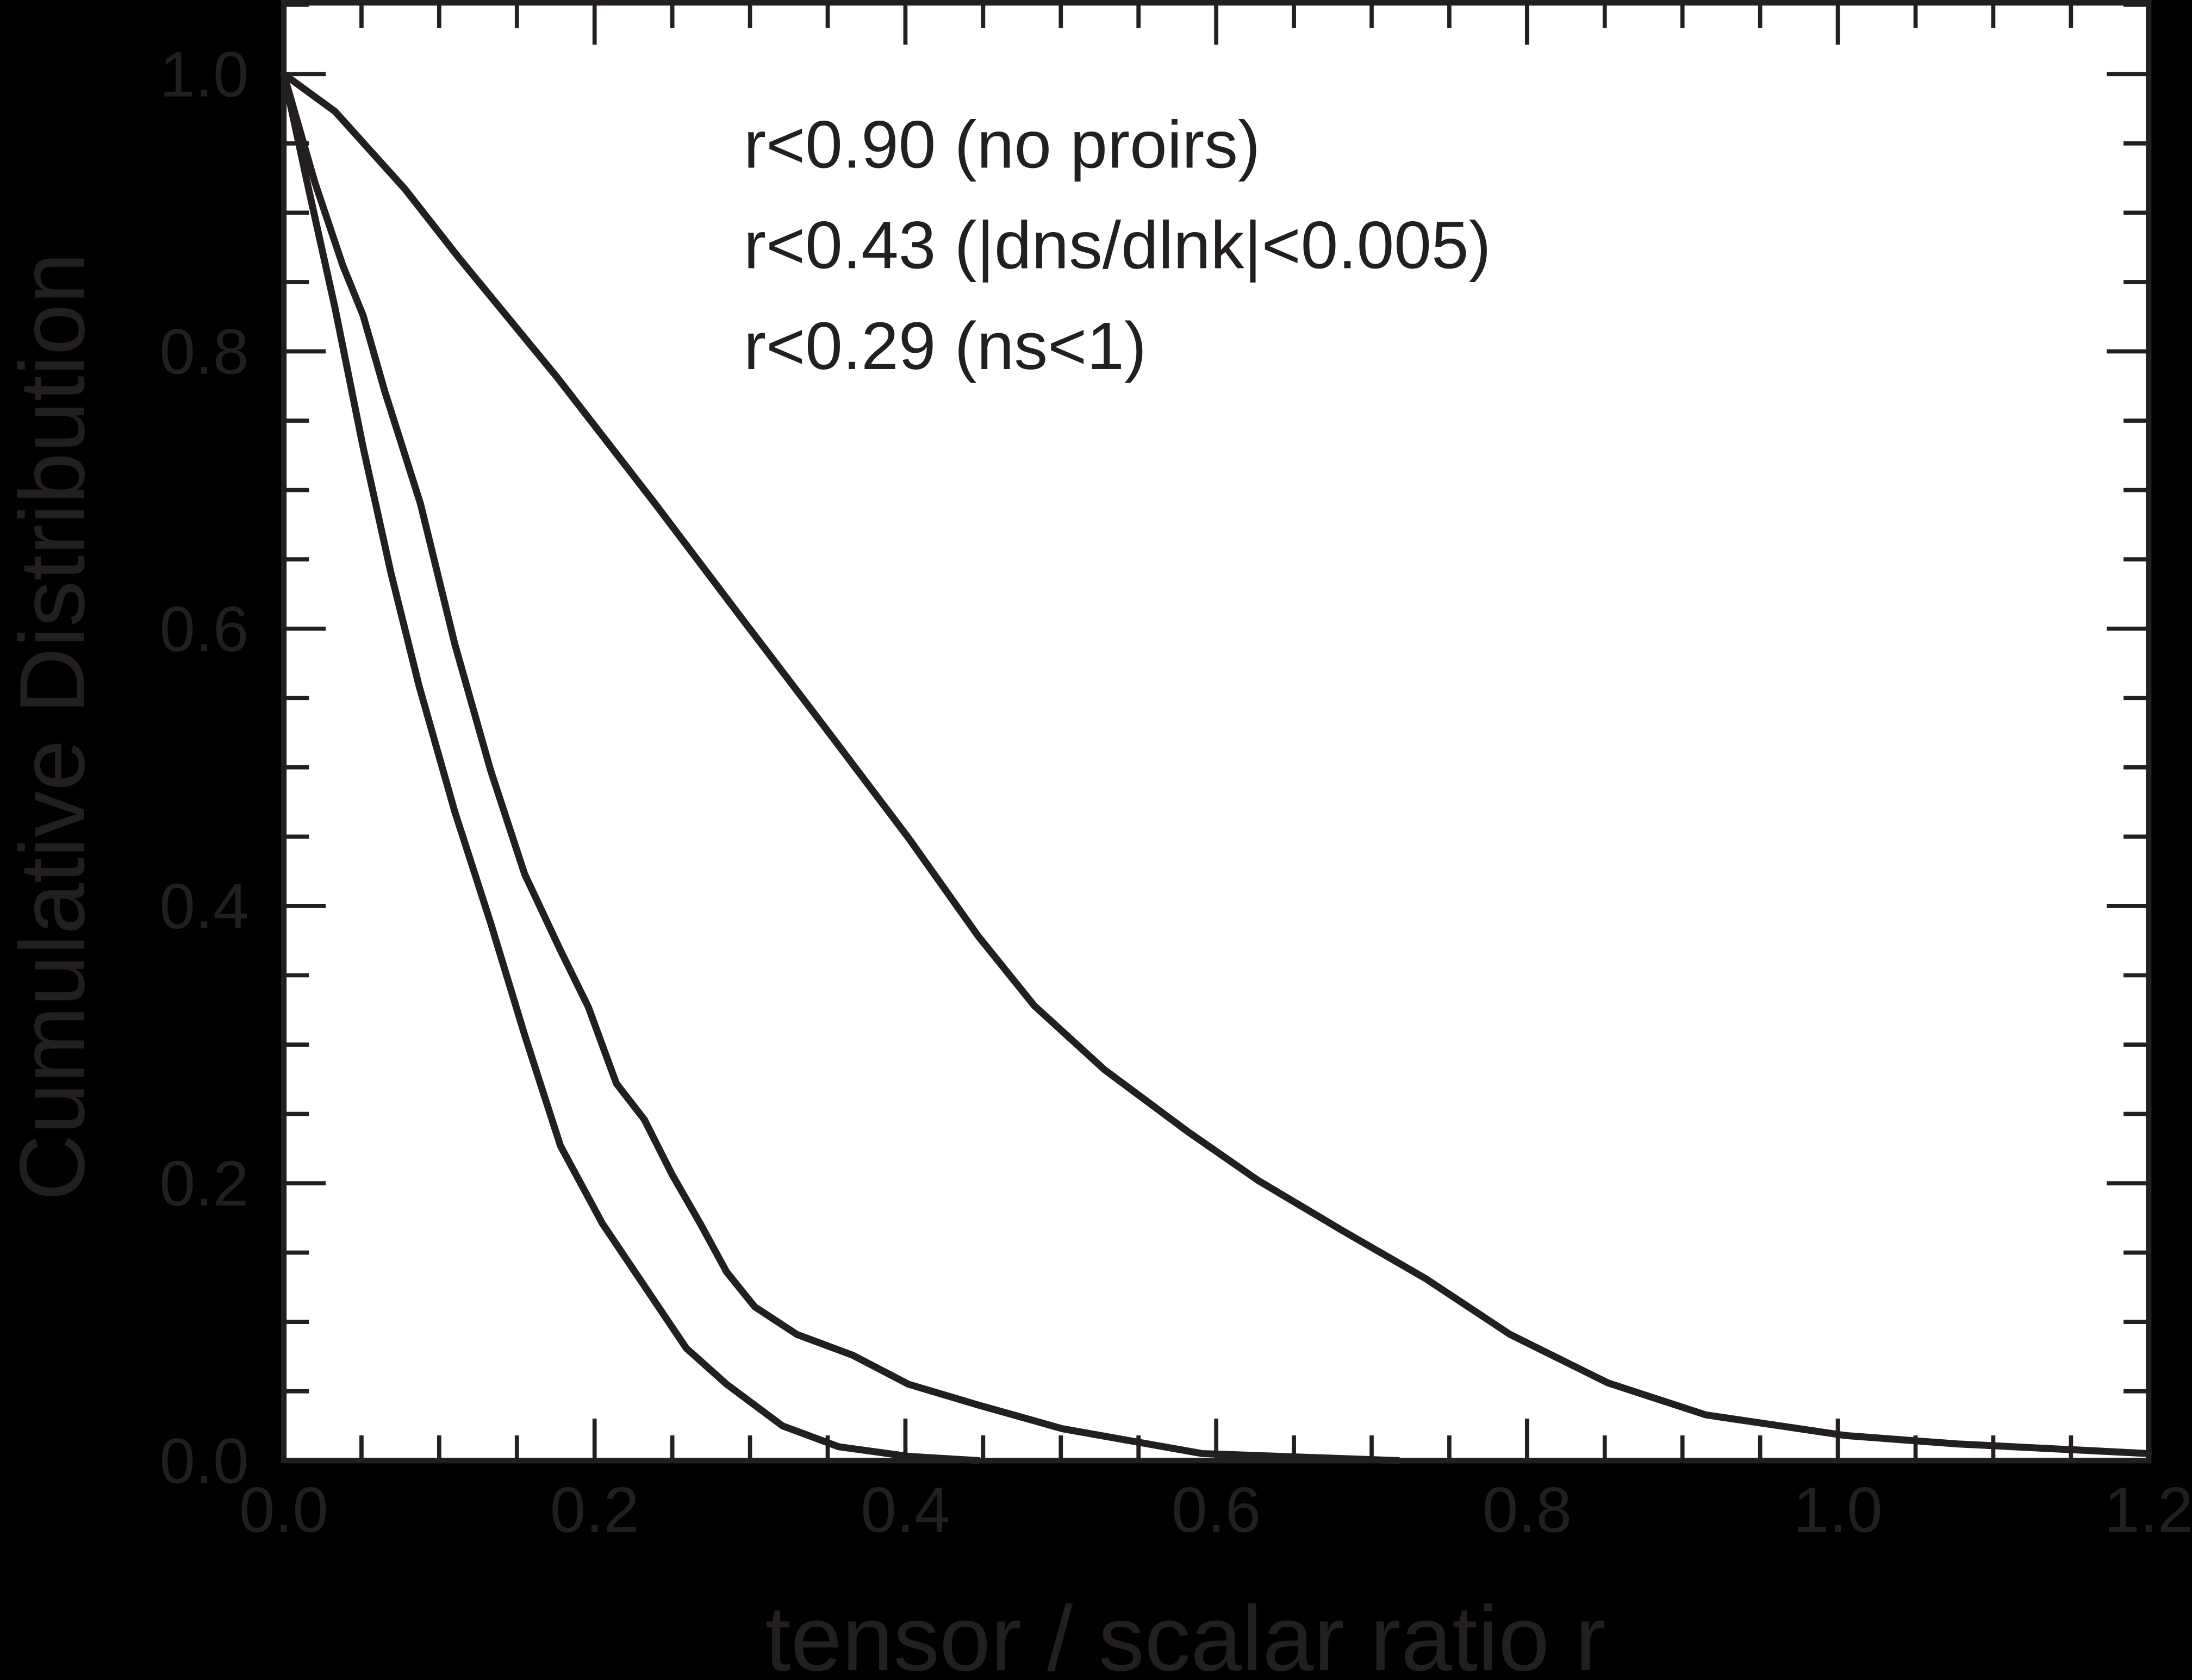  What do you see at coordinates (203, 629) in the screenshot?
I see `y-tick-label: 0.6` at bounding box center [203, 629].